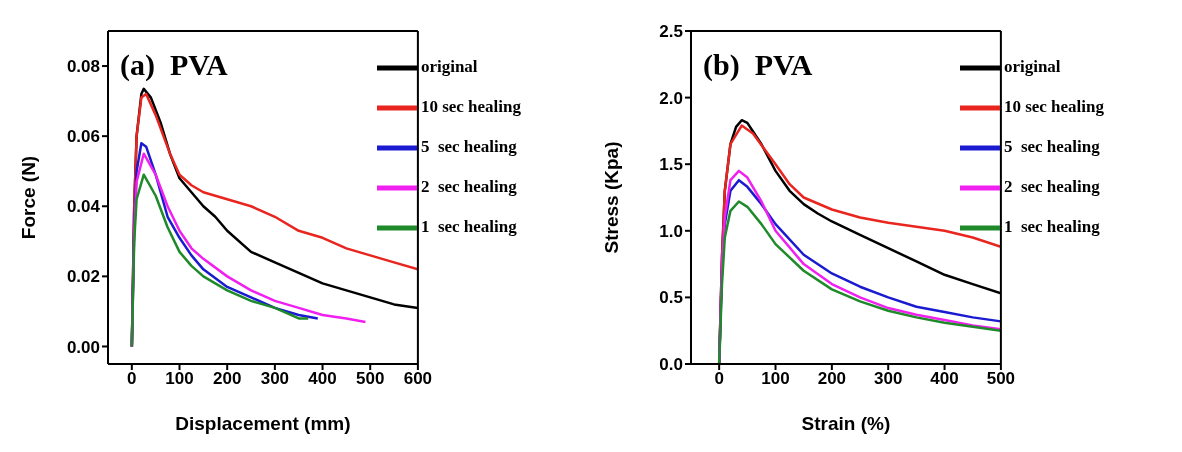 The width and height of the screenshot is (1182, 452). Describe the element at coordinates (758, 65) in the screenshot. I see `annotation: (b) PVA` at that location.